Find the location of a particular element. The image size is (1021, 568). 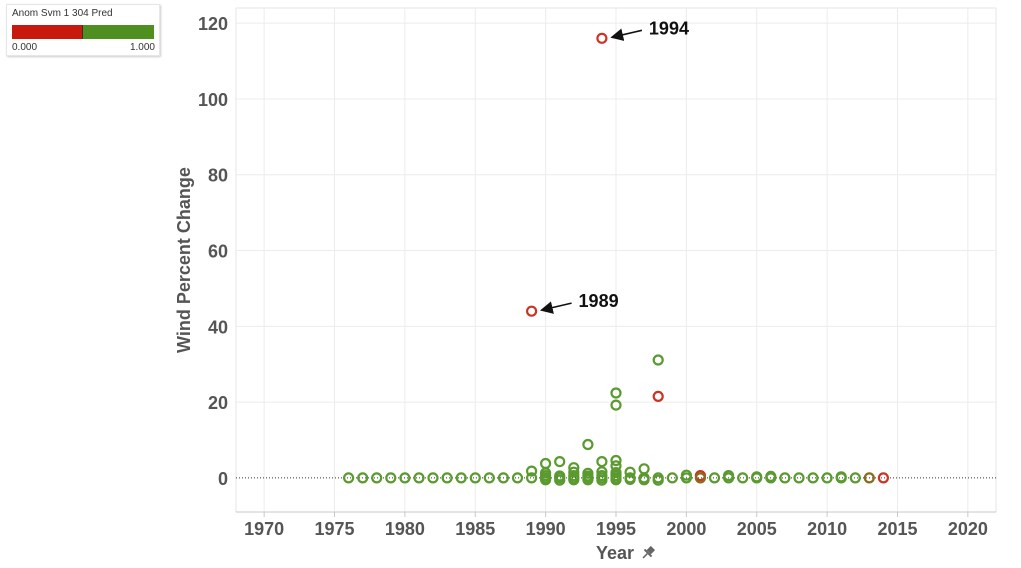

x-tick-label: 1995 is located at coordinates (616, 529).